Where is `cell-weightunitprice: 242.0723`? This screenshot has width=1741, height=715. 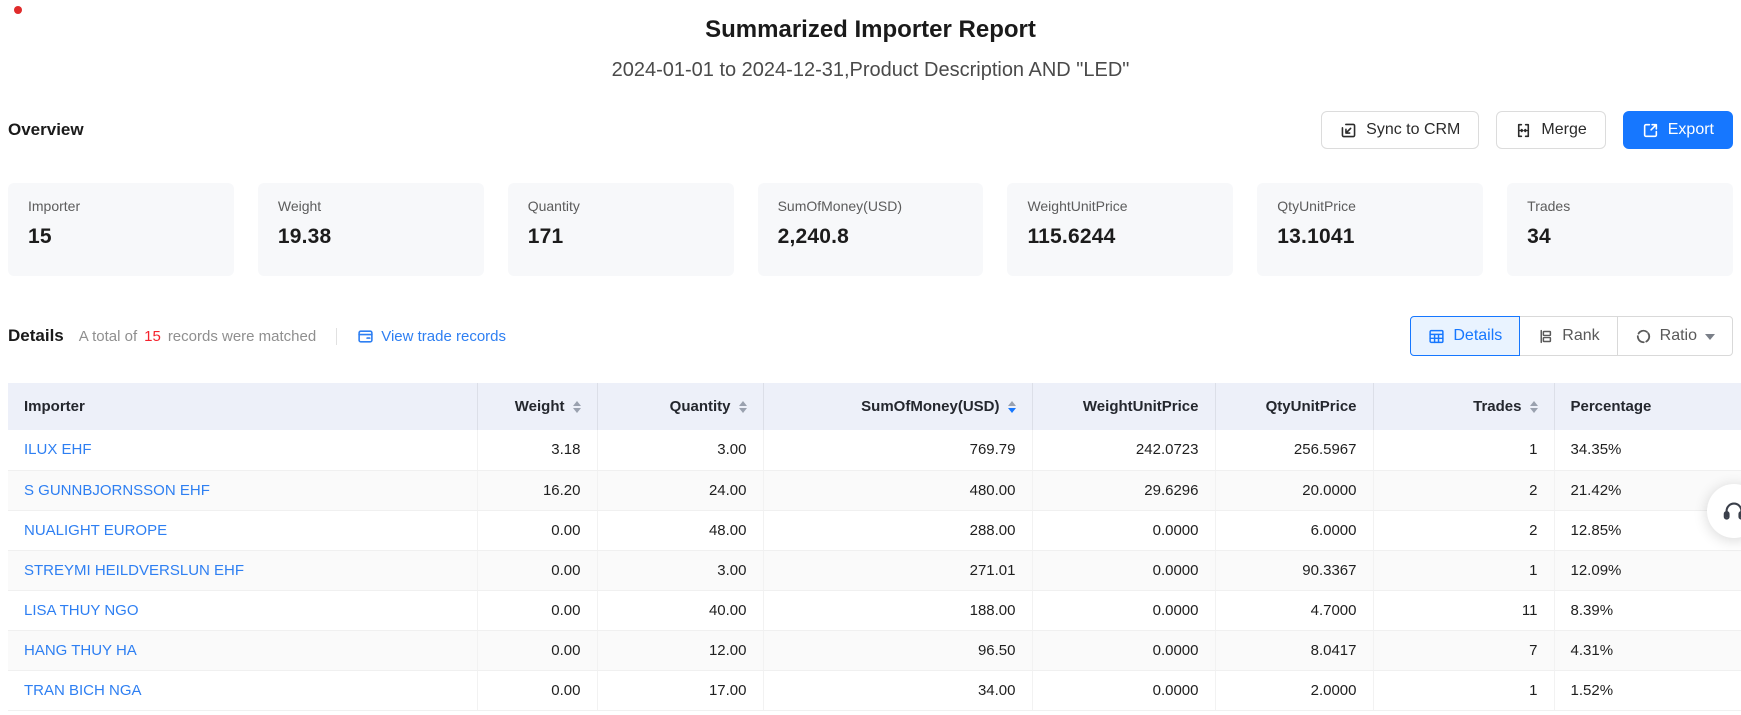 cell-weightunitprice: 242.0723 is located at coordinates (1167, 450).